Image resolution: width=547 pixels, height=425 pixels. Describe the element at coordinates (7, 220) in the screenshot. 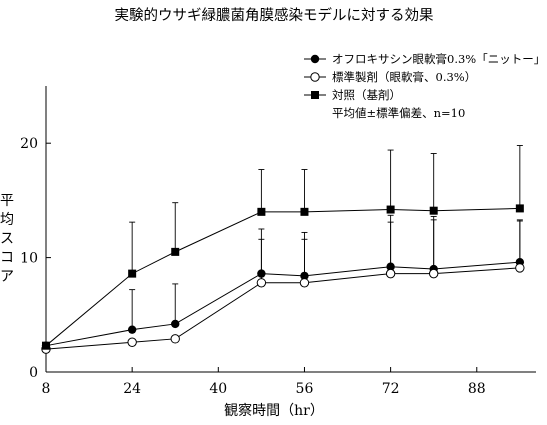

I see `y-axis-label-char: 均` at that location.